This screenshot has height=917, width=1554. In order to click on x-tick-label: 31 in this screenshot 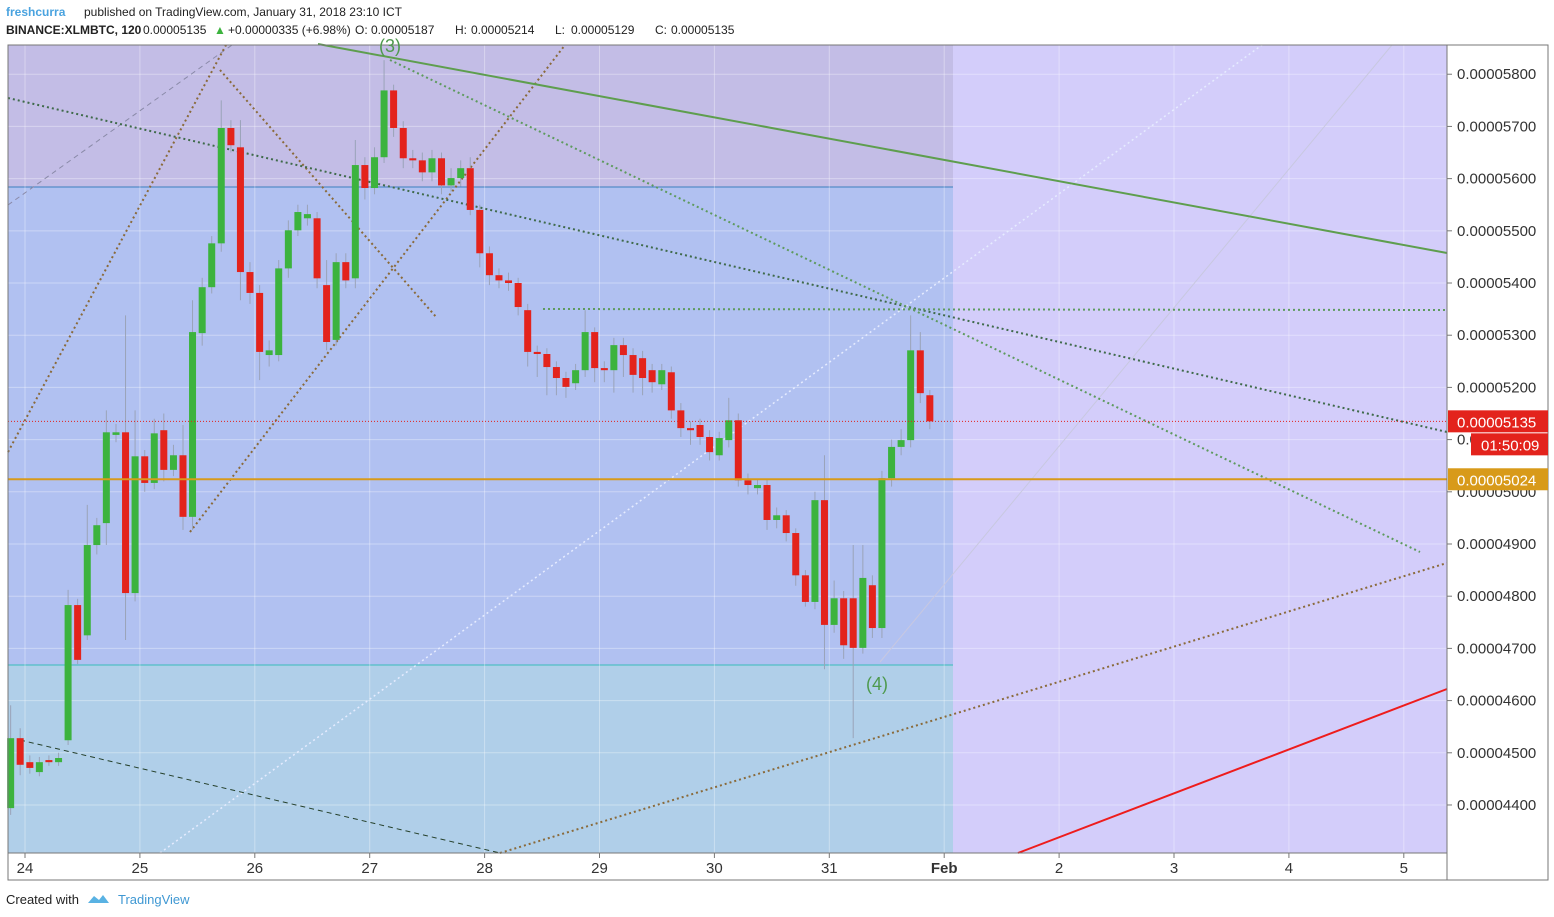, I will do `click(829, 868)`.